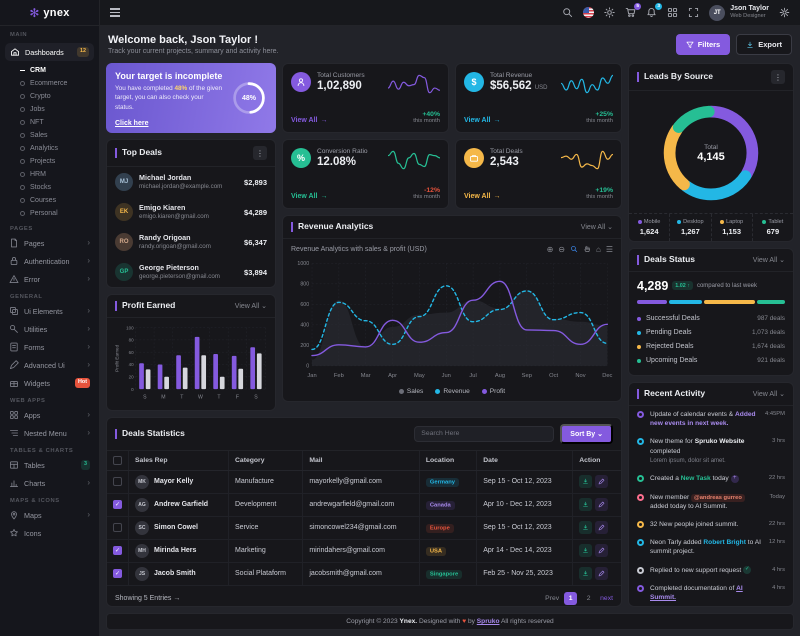  Describe the element at coordinates (747, 569) in the screenshot. I see `check-icon: ✓` at that location.